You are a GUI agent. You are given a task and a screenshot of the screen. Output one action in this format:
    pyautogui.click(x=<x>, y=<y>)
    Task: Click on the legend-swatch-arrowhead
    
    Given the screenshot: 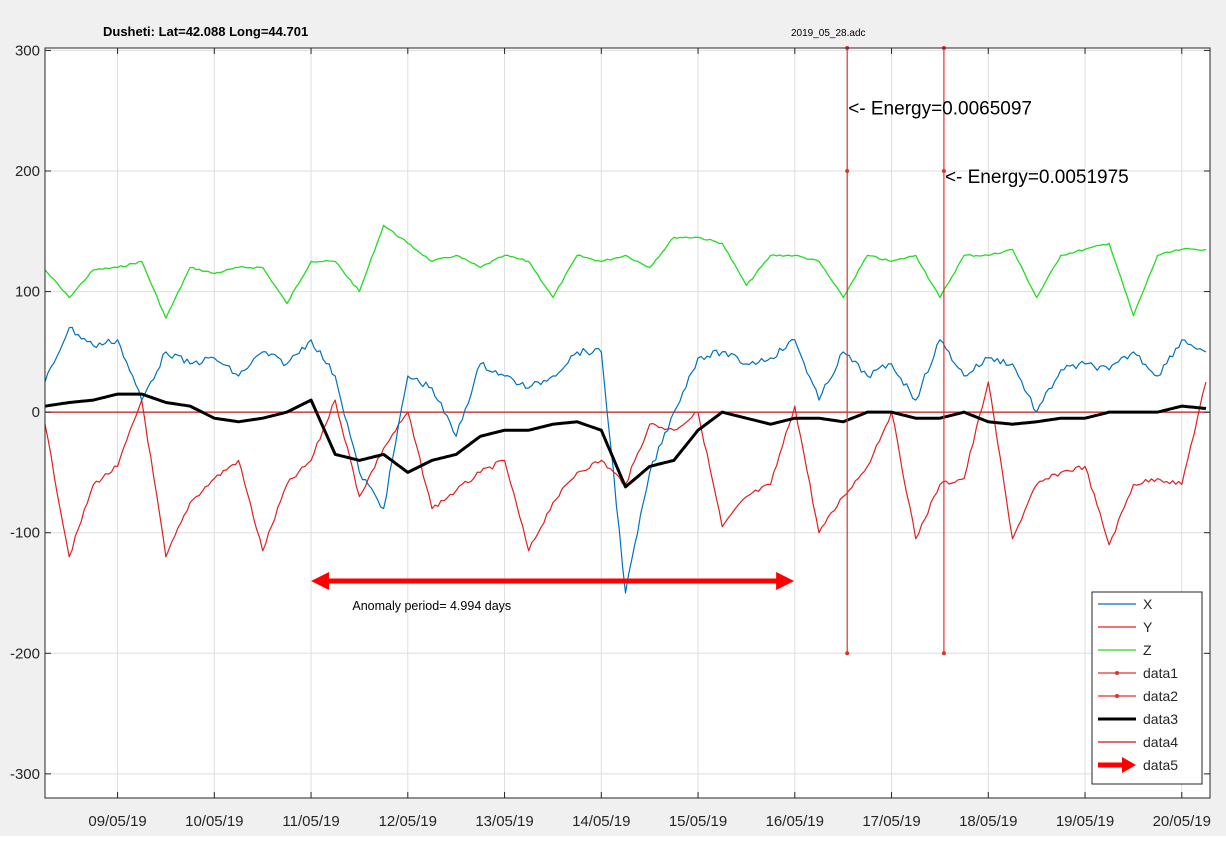 What is the action you would take?
    pyautogui.click(x=1129, y=765)
    